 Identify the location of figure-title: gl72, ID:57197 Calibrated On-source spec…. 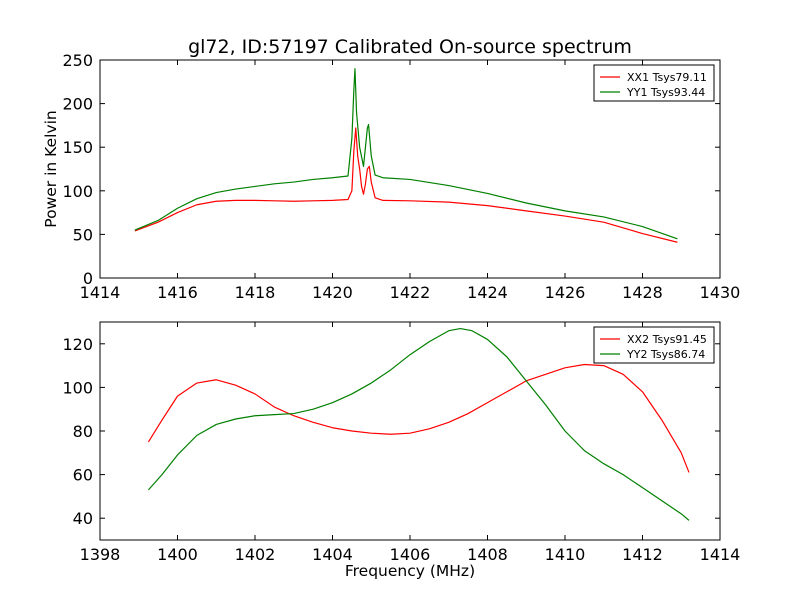
(410, 47).